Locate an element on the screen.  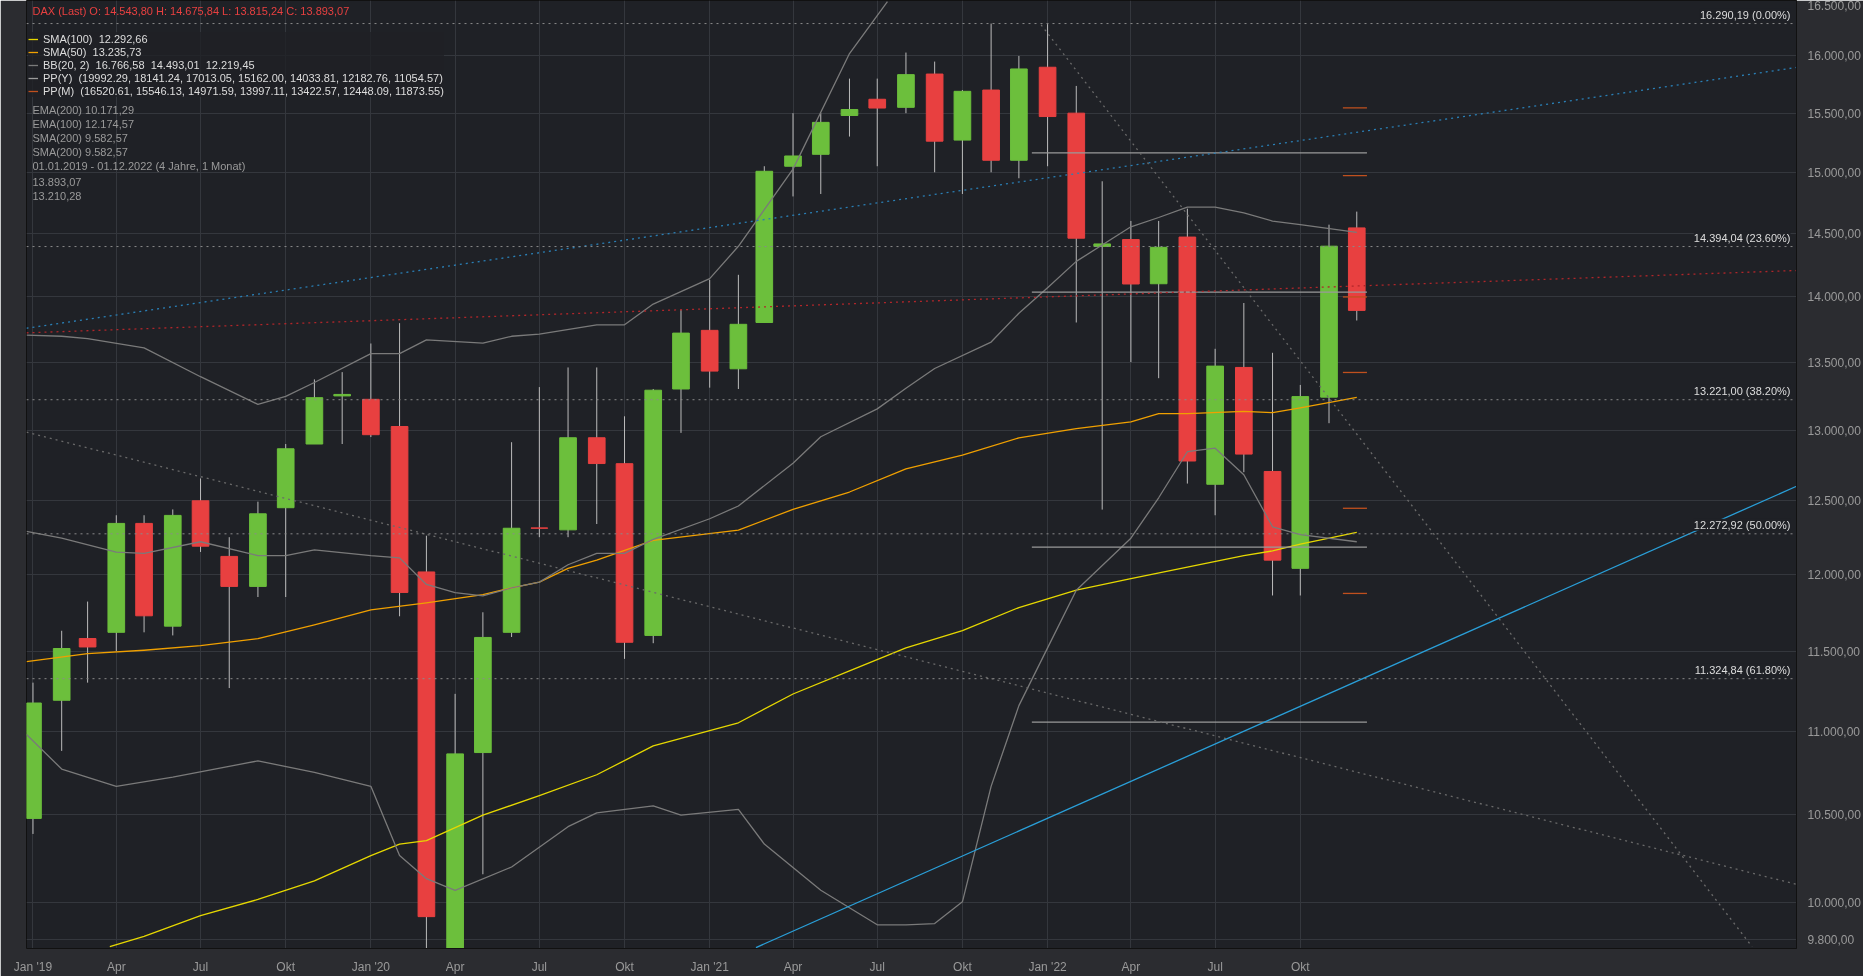
x-tick-label: Jan '20 is located at coordinates (371, 966).